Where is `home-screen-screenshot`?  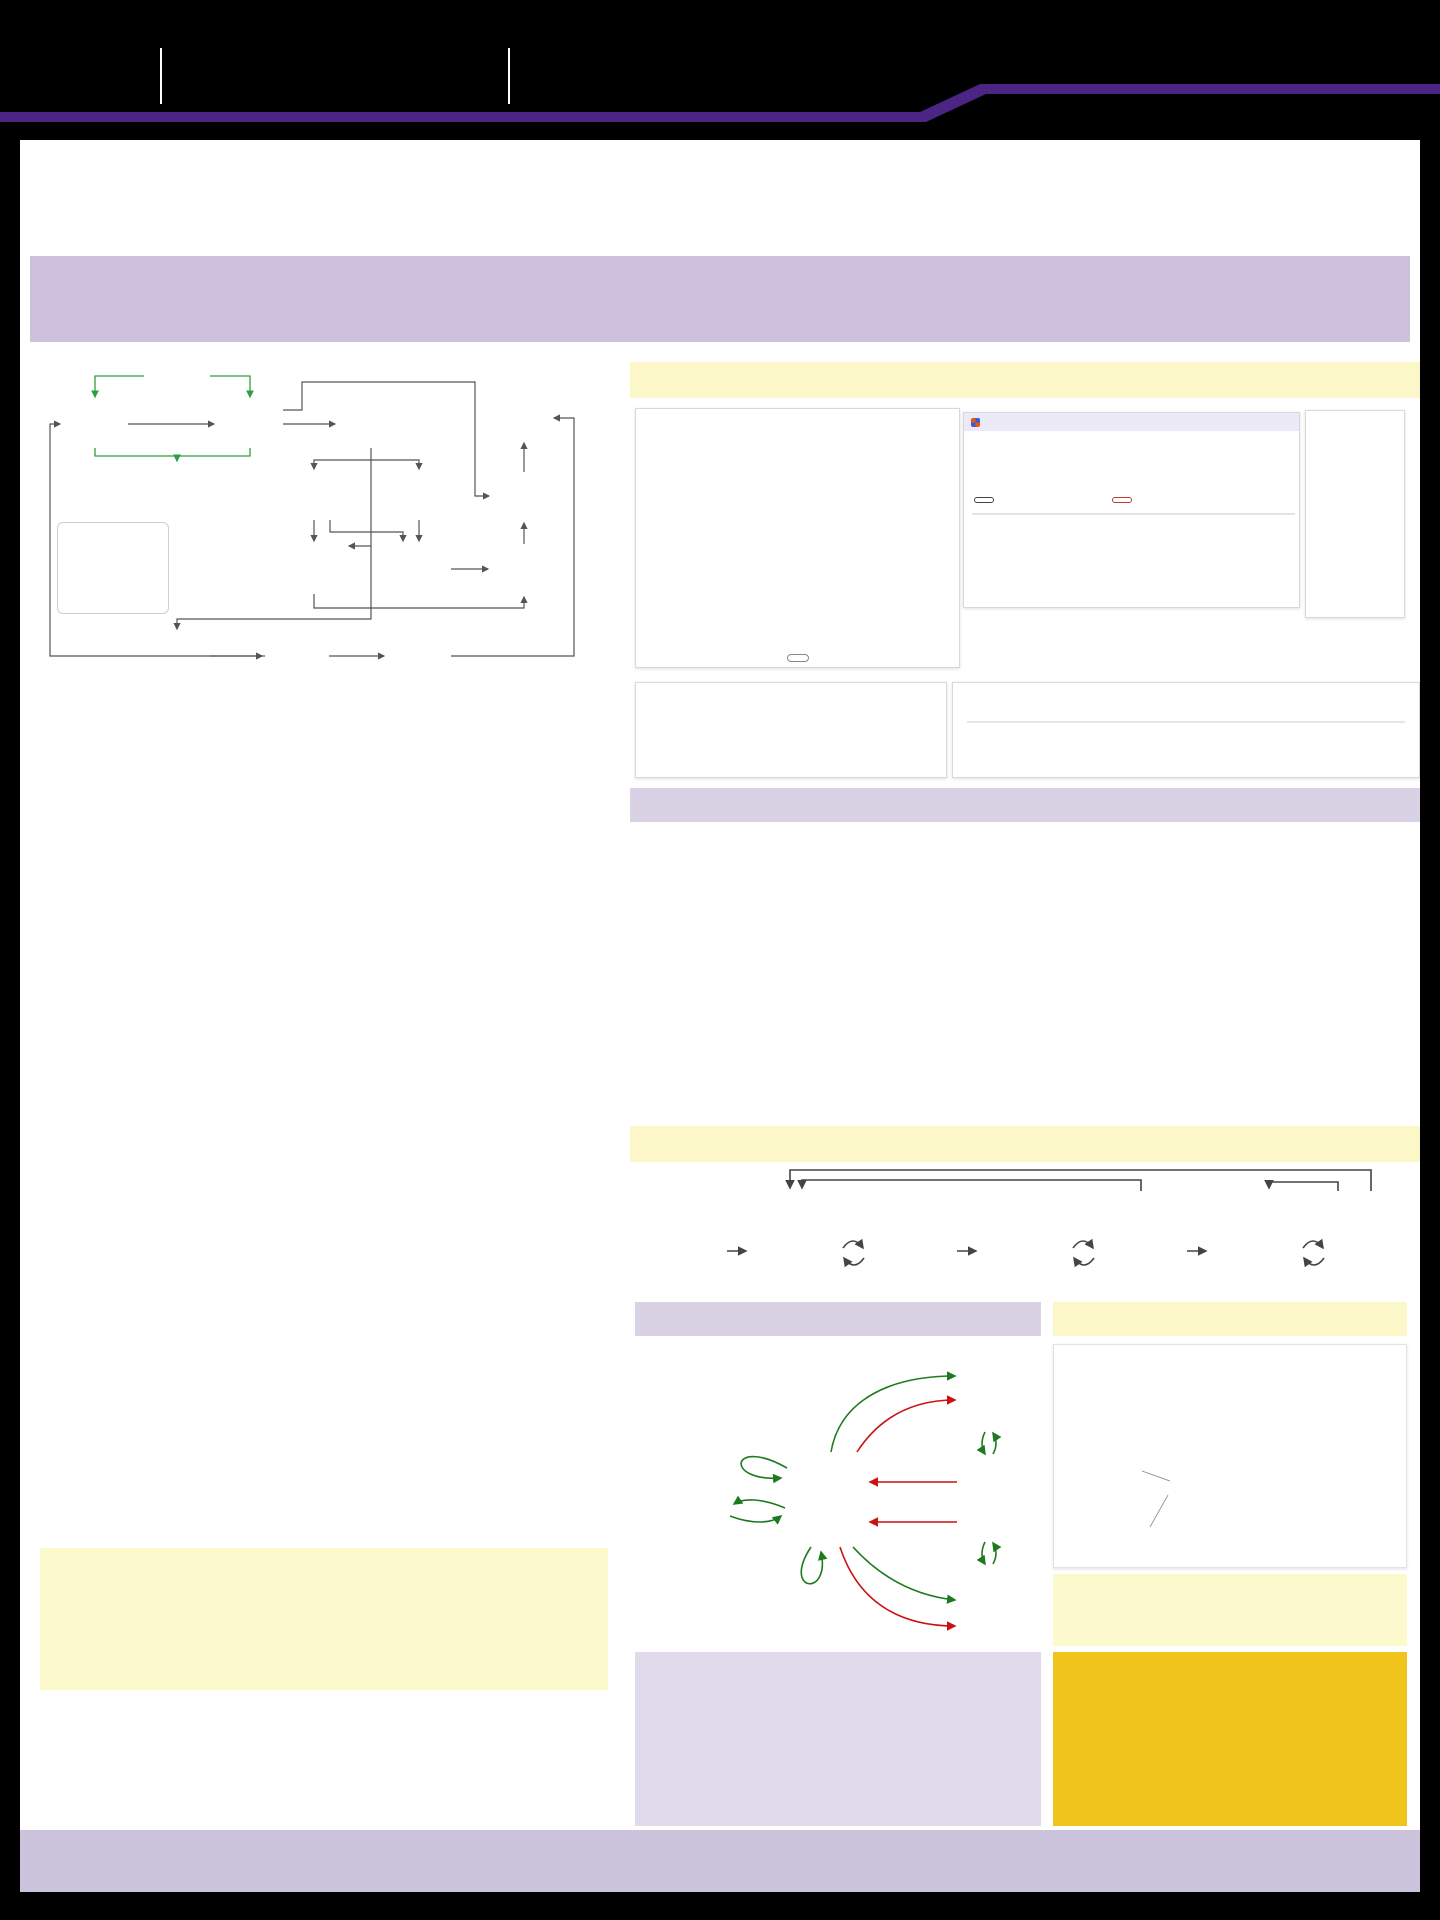 home-screen-screenshot is located at coordinates (791, 730).